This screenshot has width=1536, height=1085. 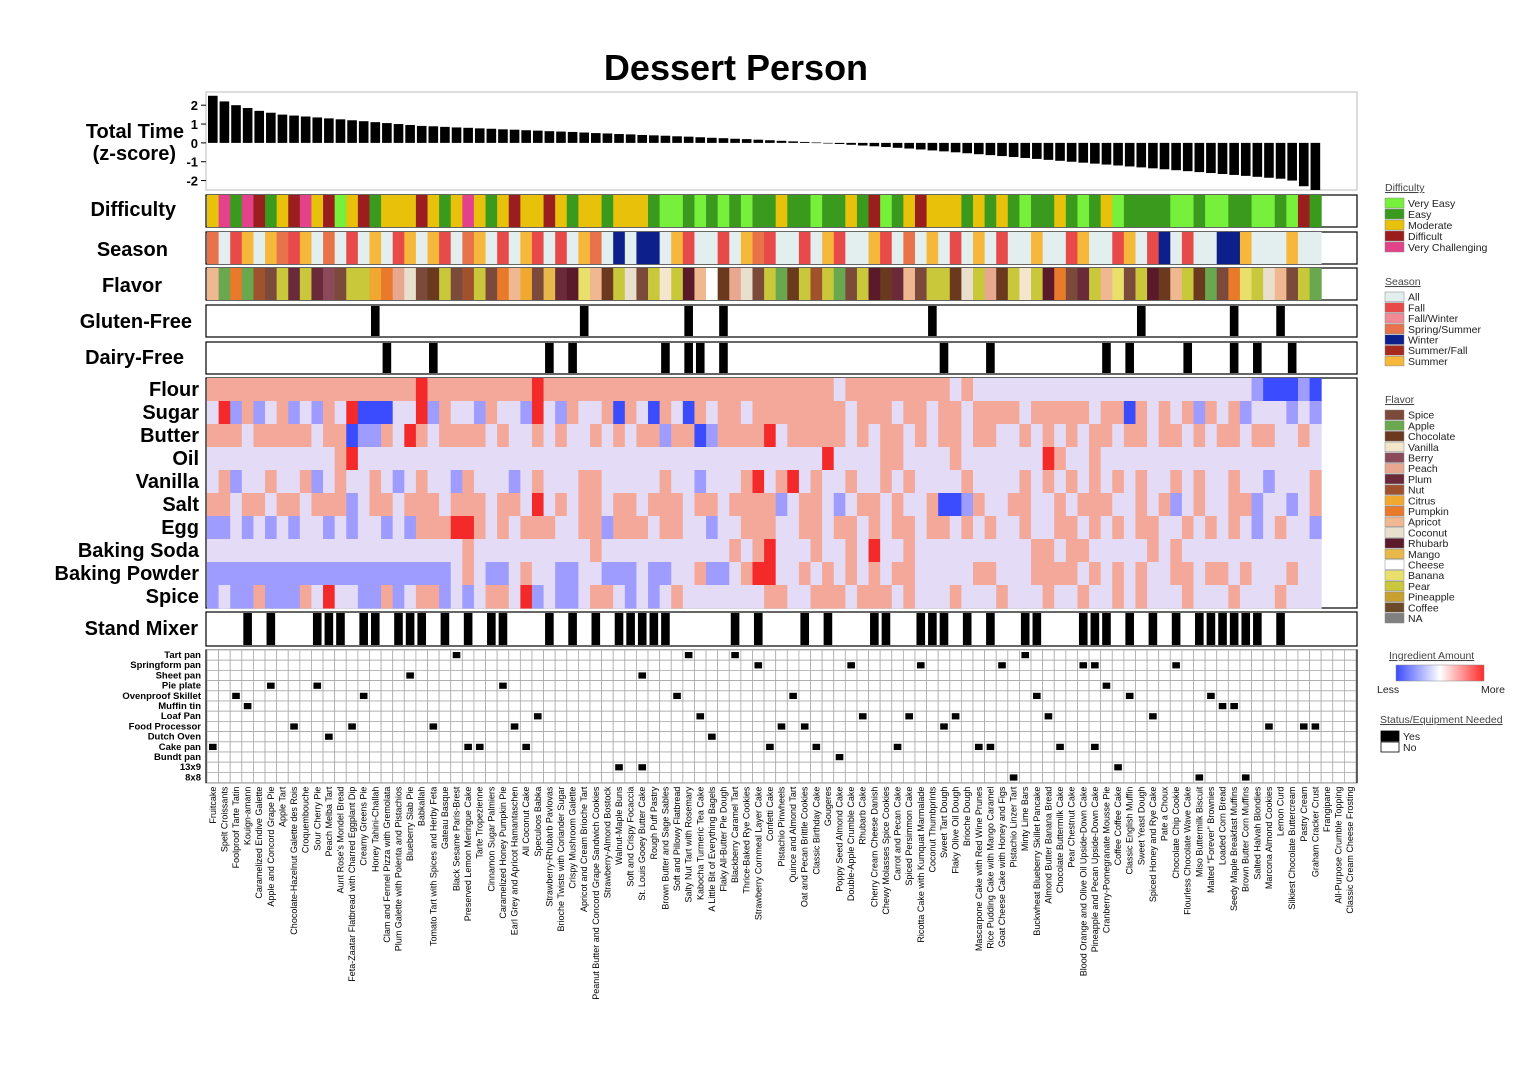 I want to click on recipe-label: Buckwheat Blueberry Skillet Pancake, so click(x=1037, y=861).